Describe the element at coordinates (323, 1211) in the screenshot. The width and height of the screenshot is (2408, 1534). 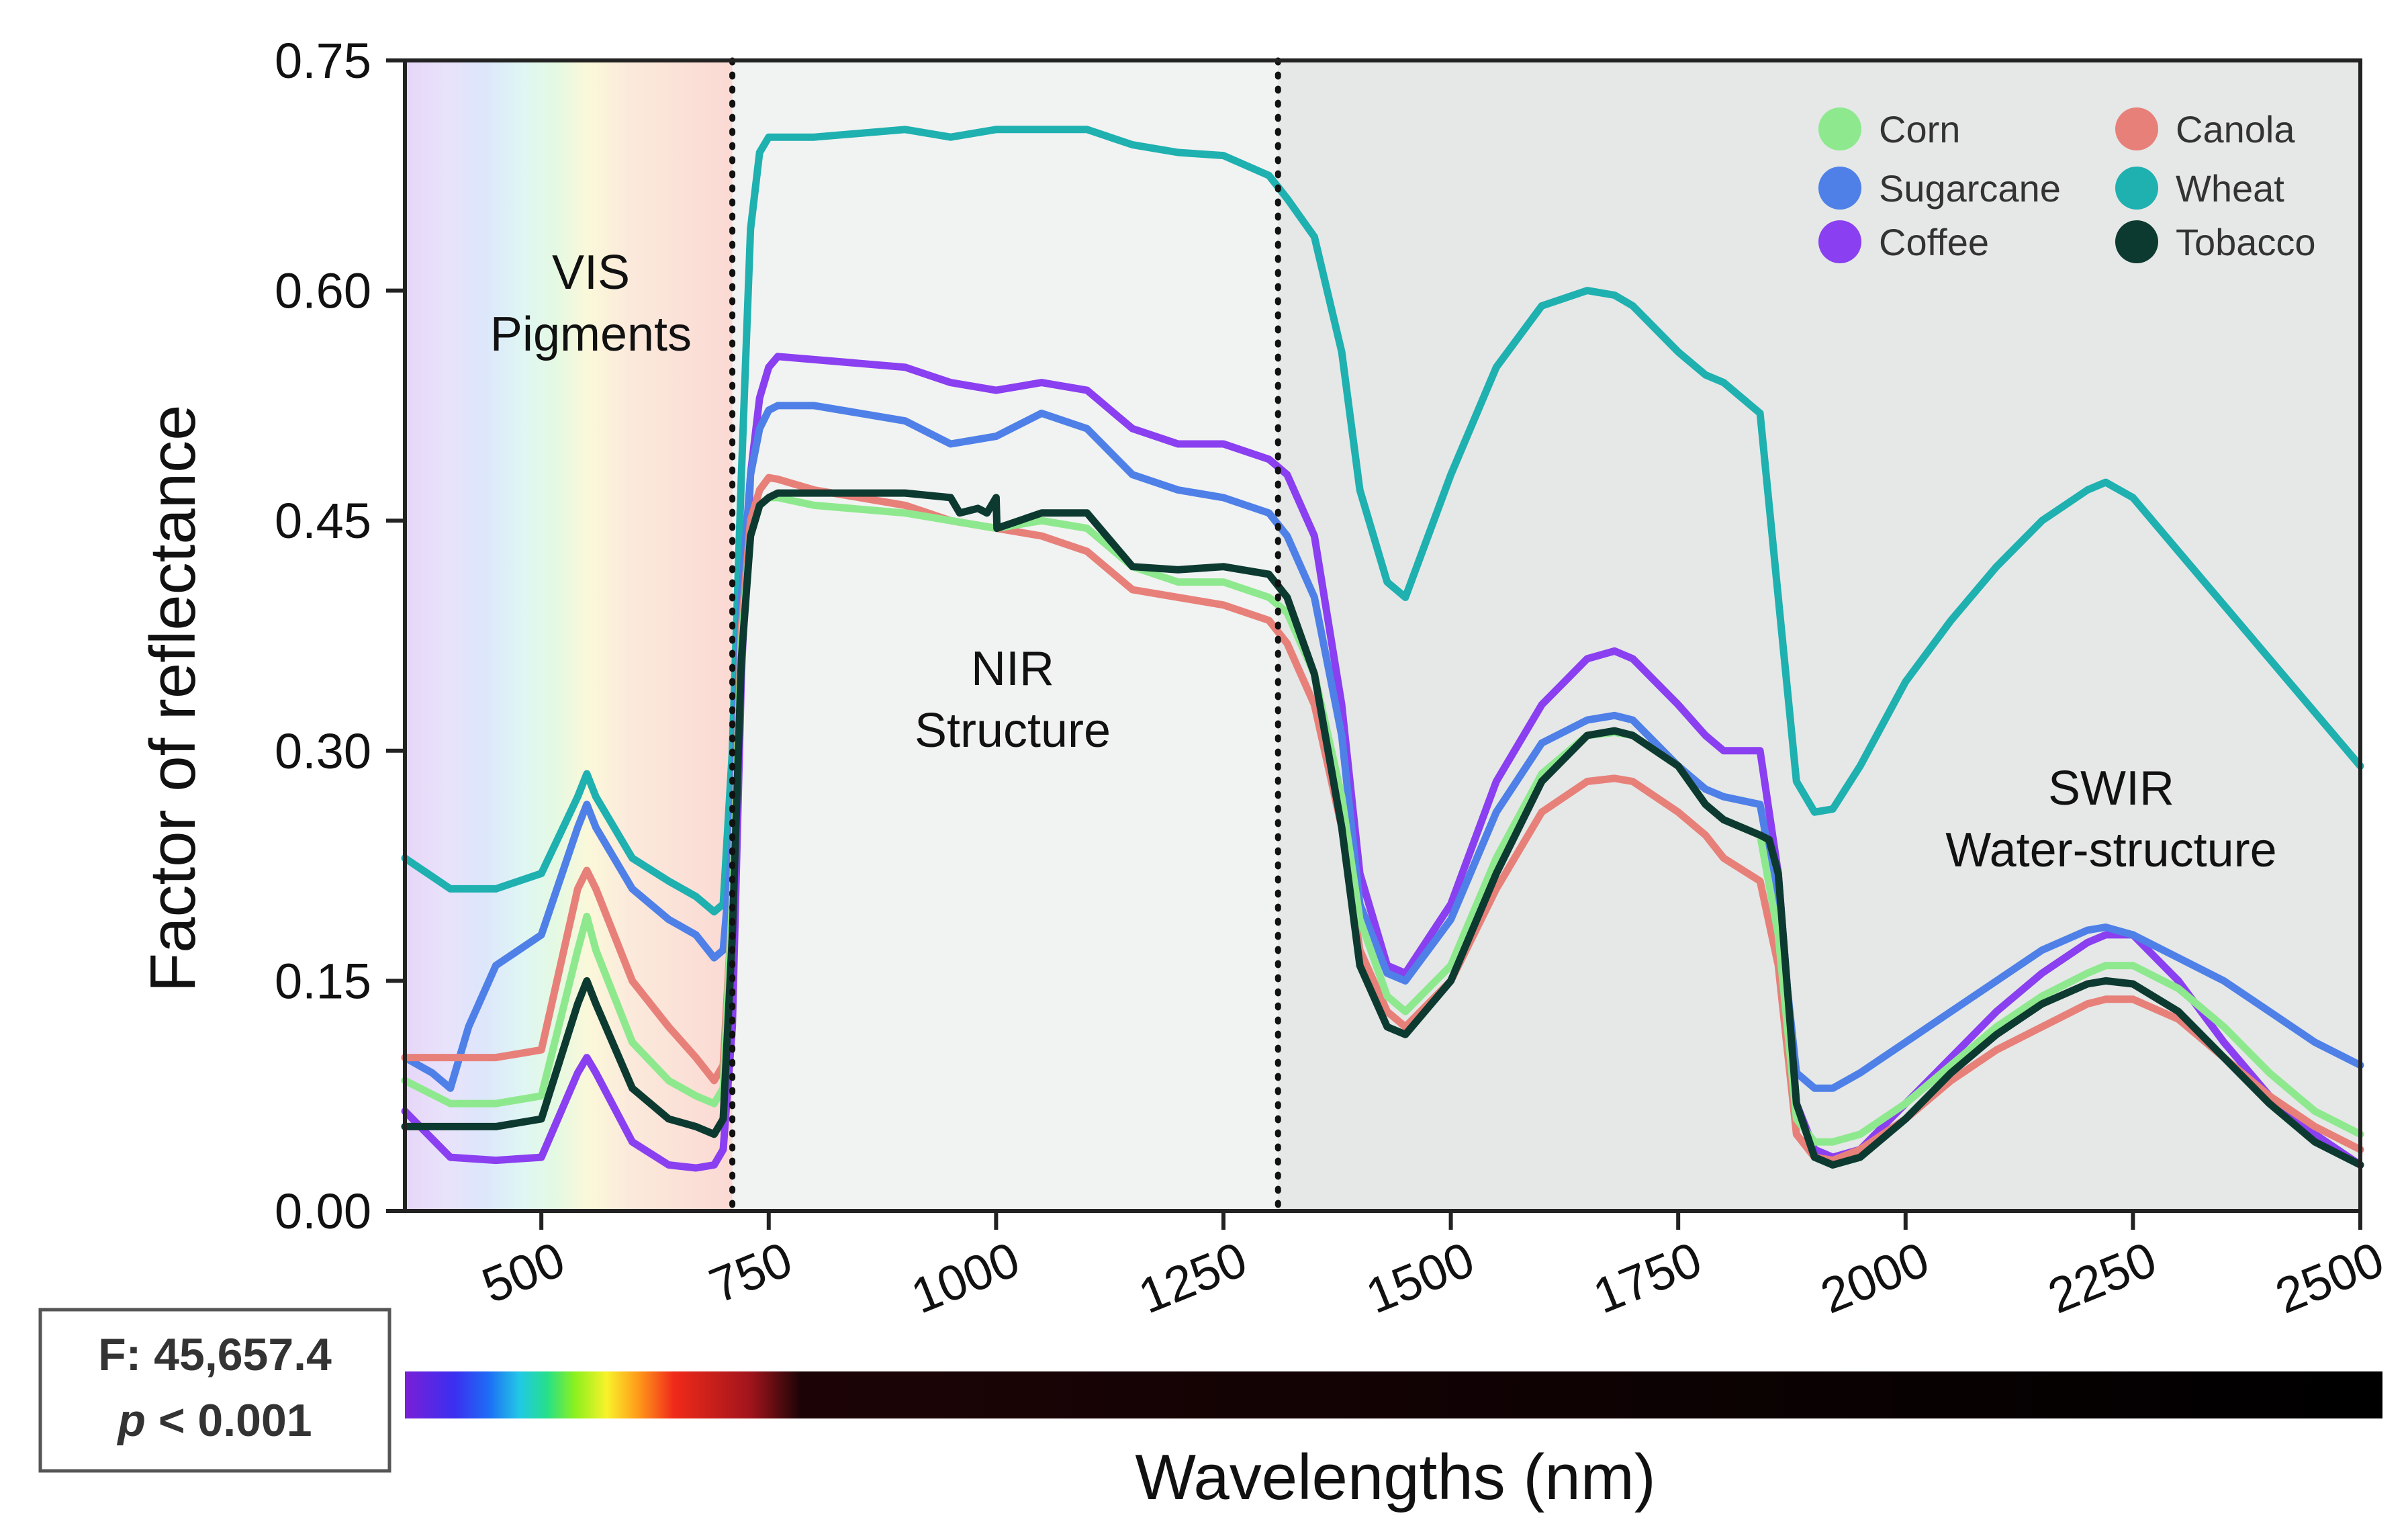
I see `y-tick-label: 0.00` at that location.